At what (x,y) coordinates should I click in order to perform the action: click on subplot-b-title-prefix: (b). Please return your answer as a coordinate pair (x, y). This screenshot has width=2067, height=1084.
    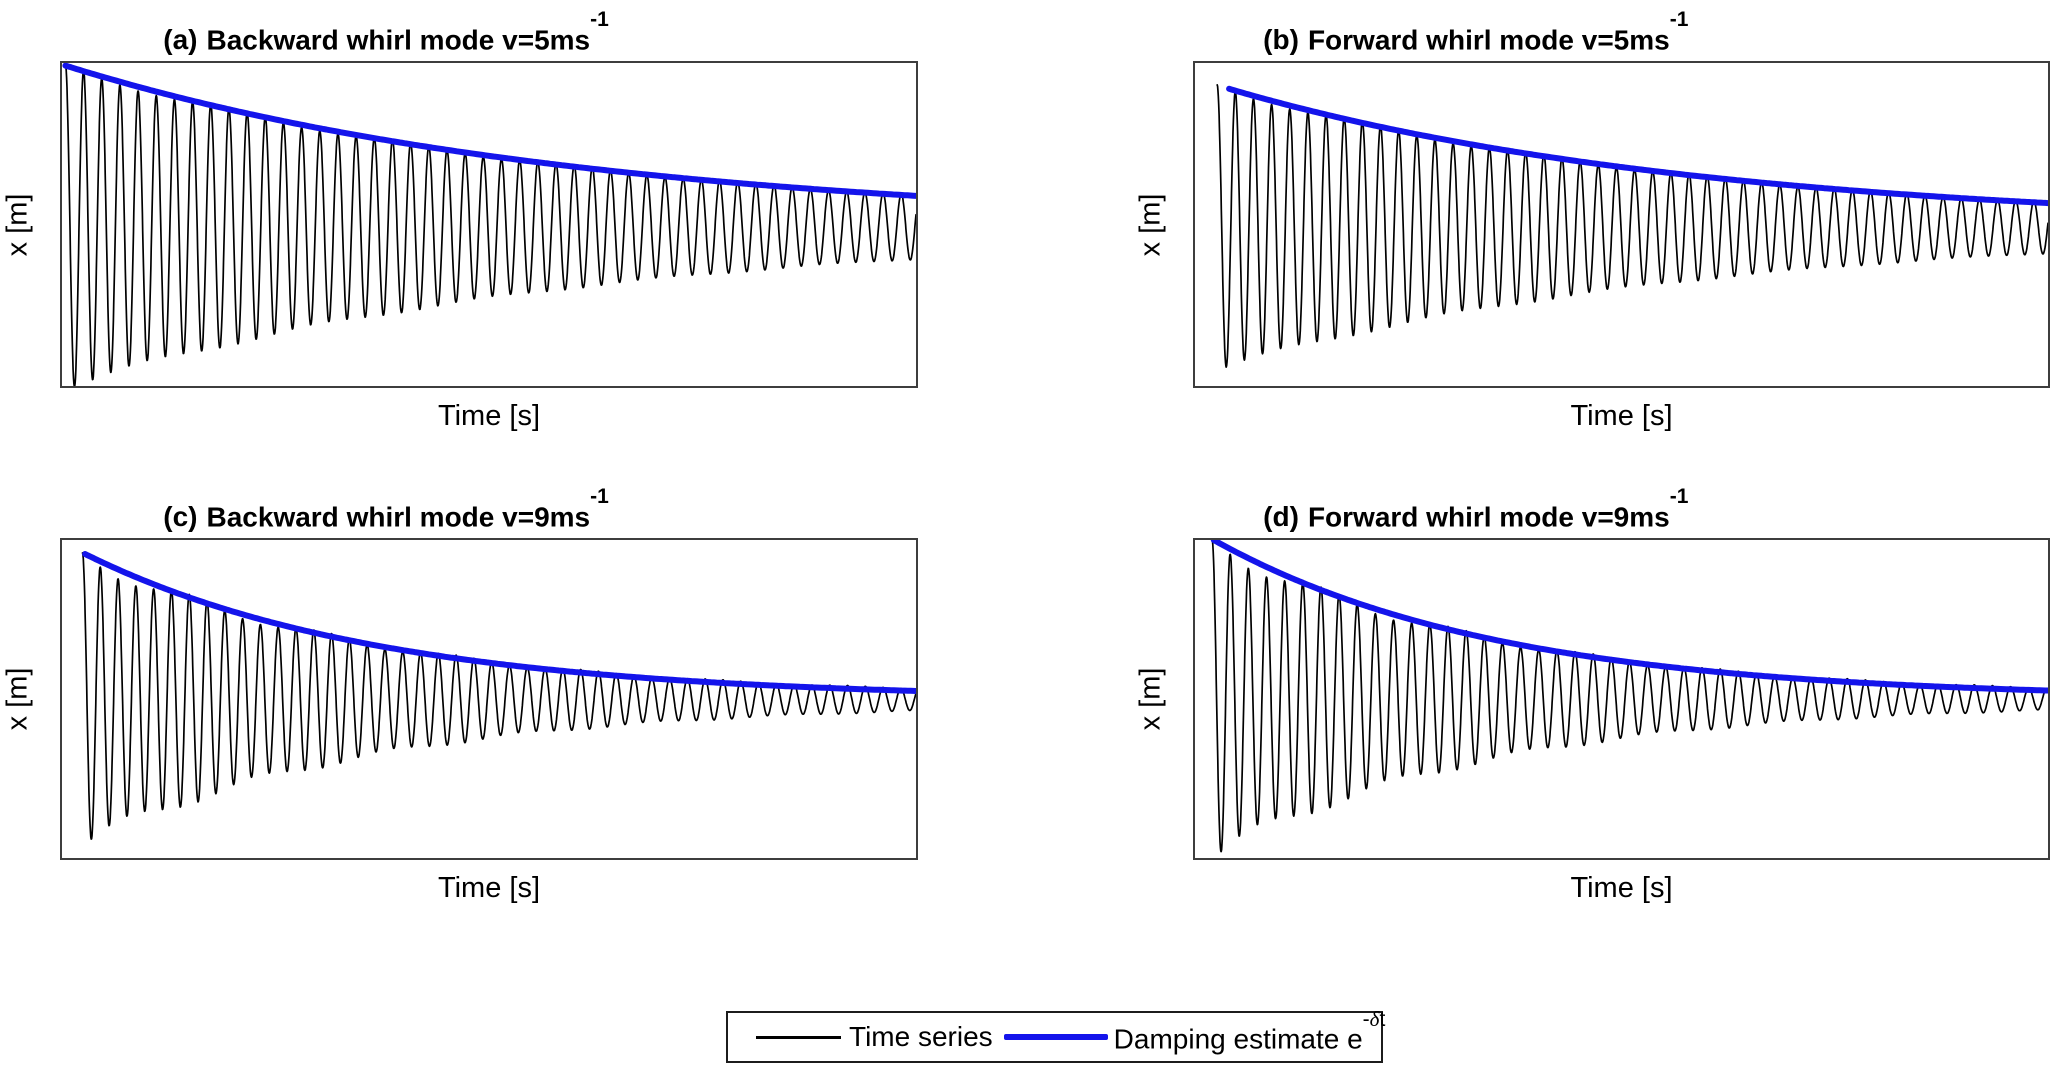
    Looking at the image, I should click on (1281, 40).